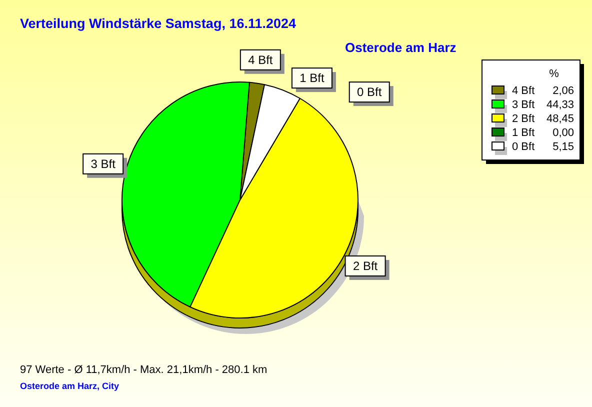 Image resolution: width=592 pixels, height=407 pixels. I want to click on legend-label: 0 Bft, so click(523, 147).